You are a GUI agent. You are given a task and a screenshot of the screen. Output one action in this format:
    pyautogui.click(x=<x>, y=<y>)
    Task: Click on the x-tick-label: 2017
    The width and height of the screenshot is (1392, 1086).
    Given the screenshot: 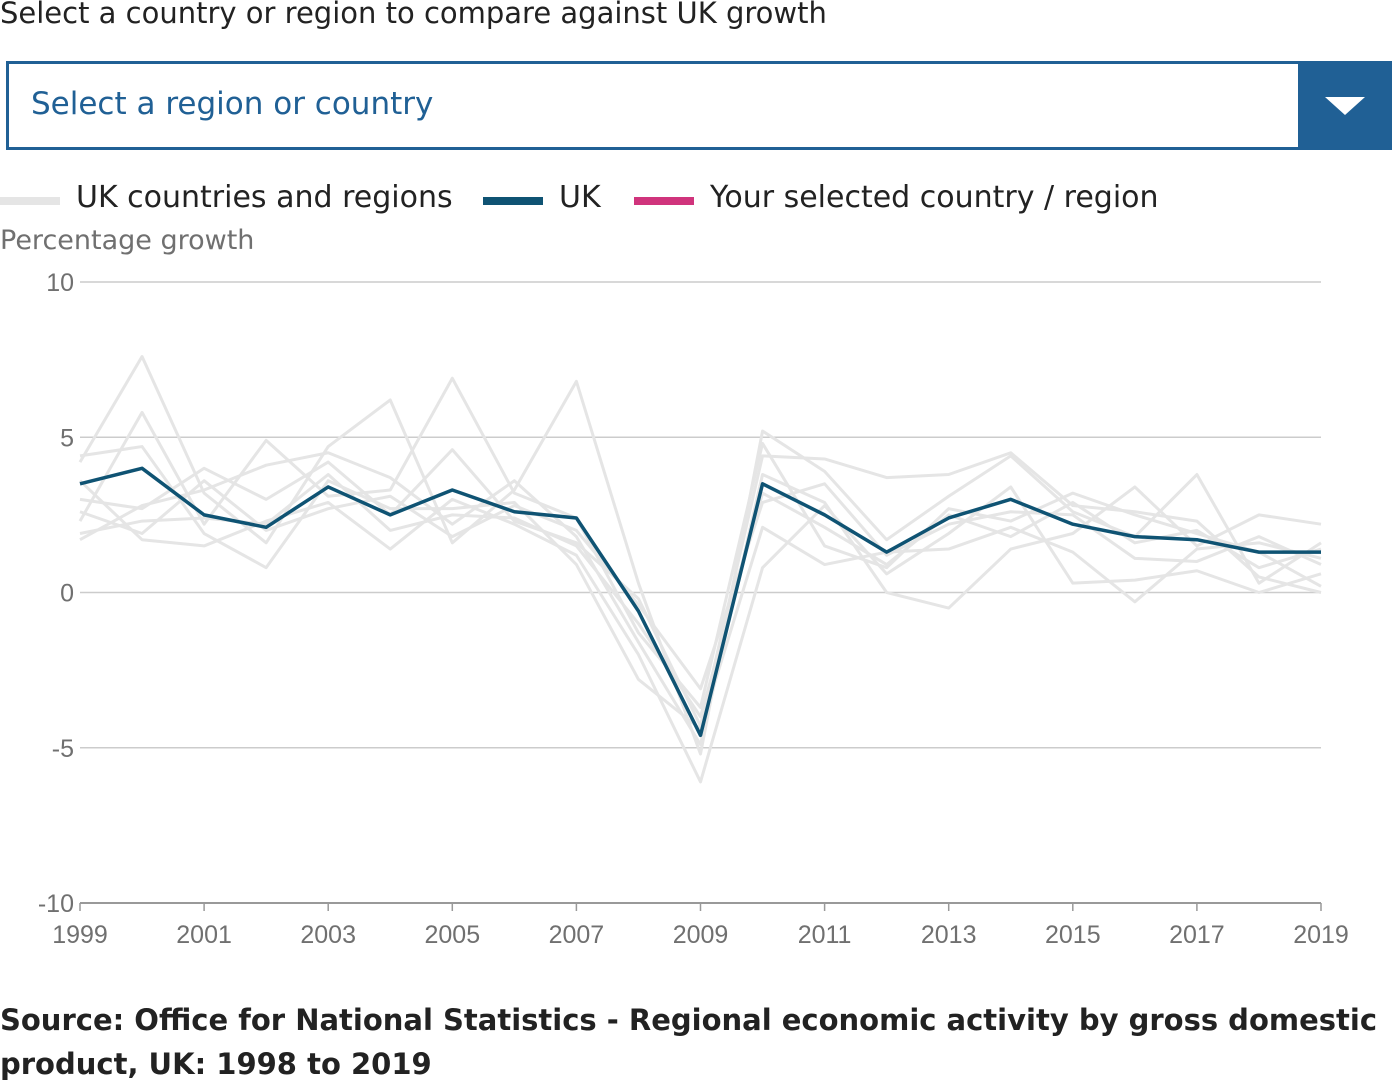 What is the action you would take?
    pyautogui.click(x=1197, y=935)
    